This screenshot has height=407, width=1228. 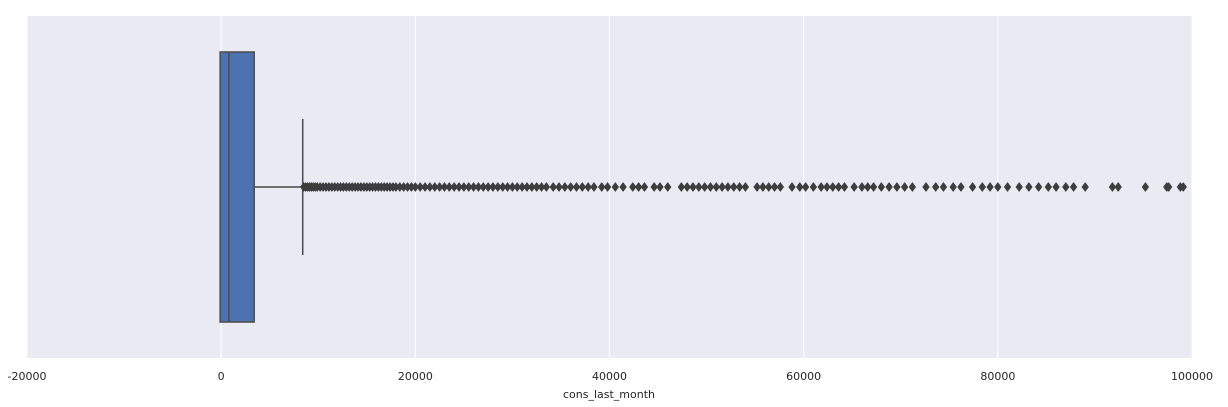 I want to click on box, so click(x=237, y=187).